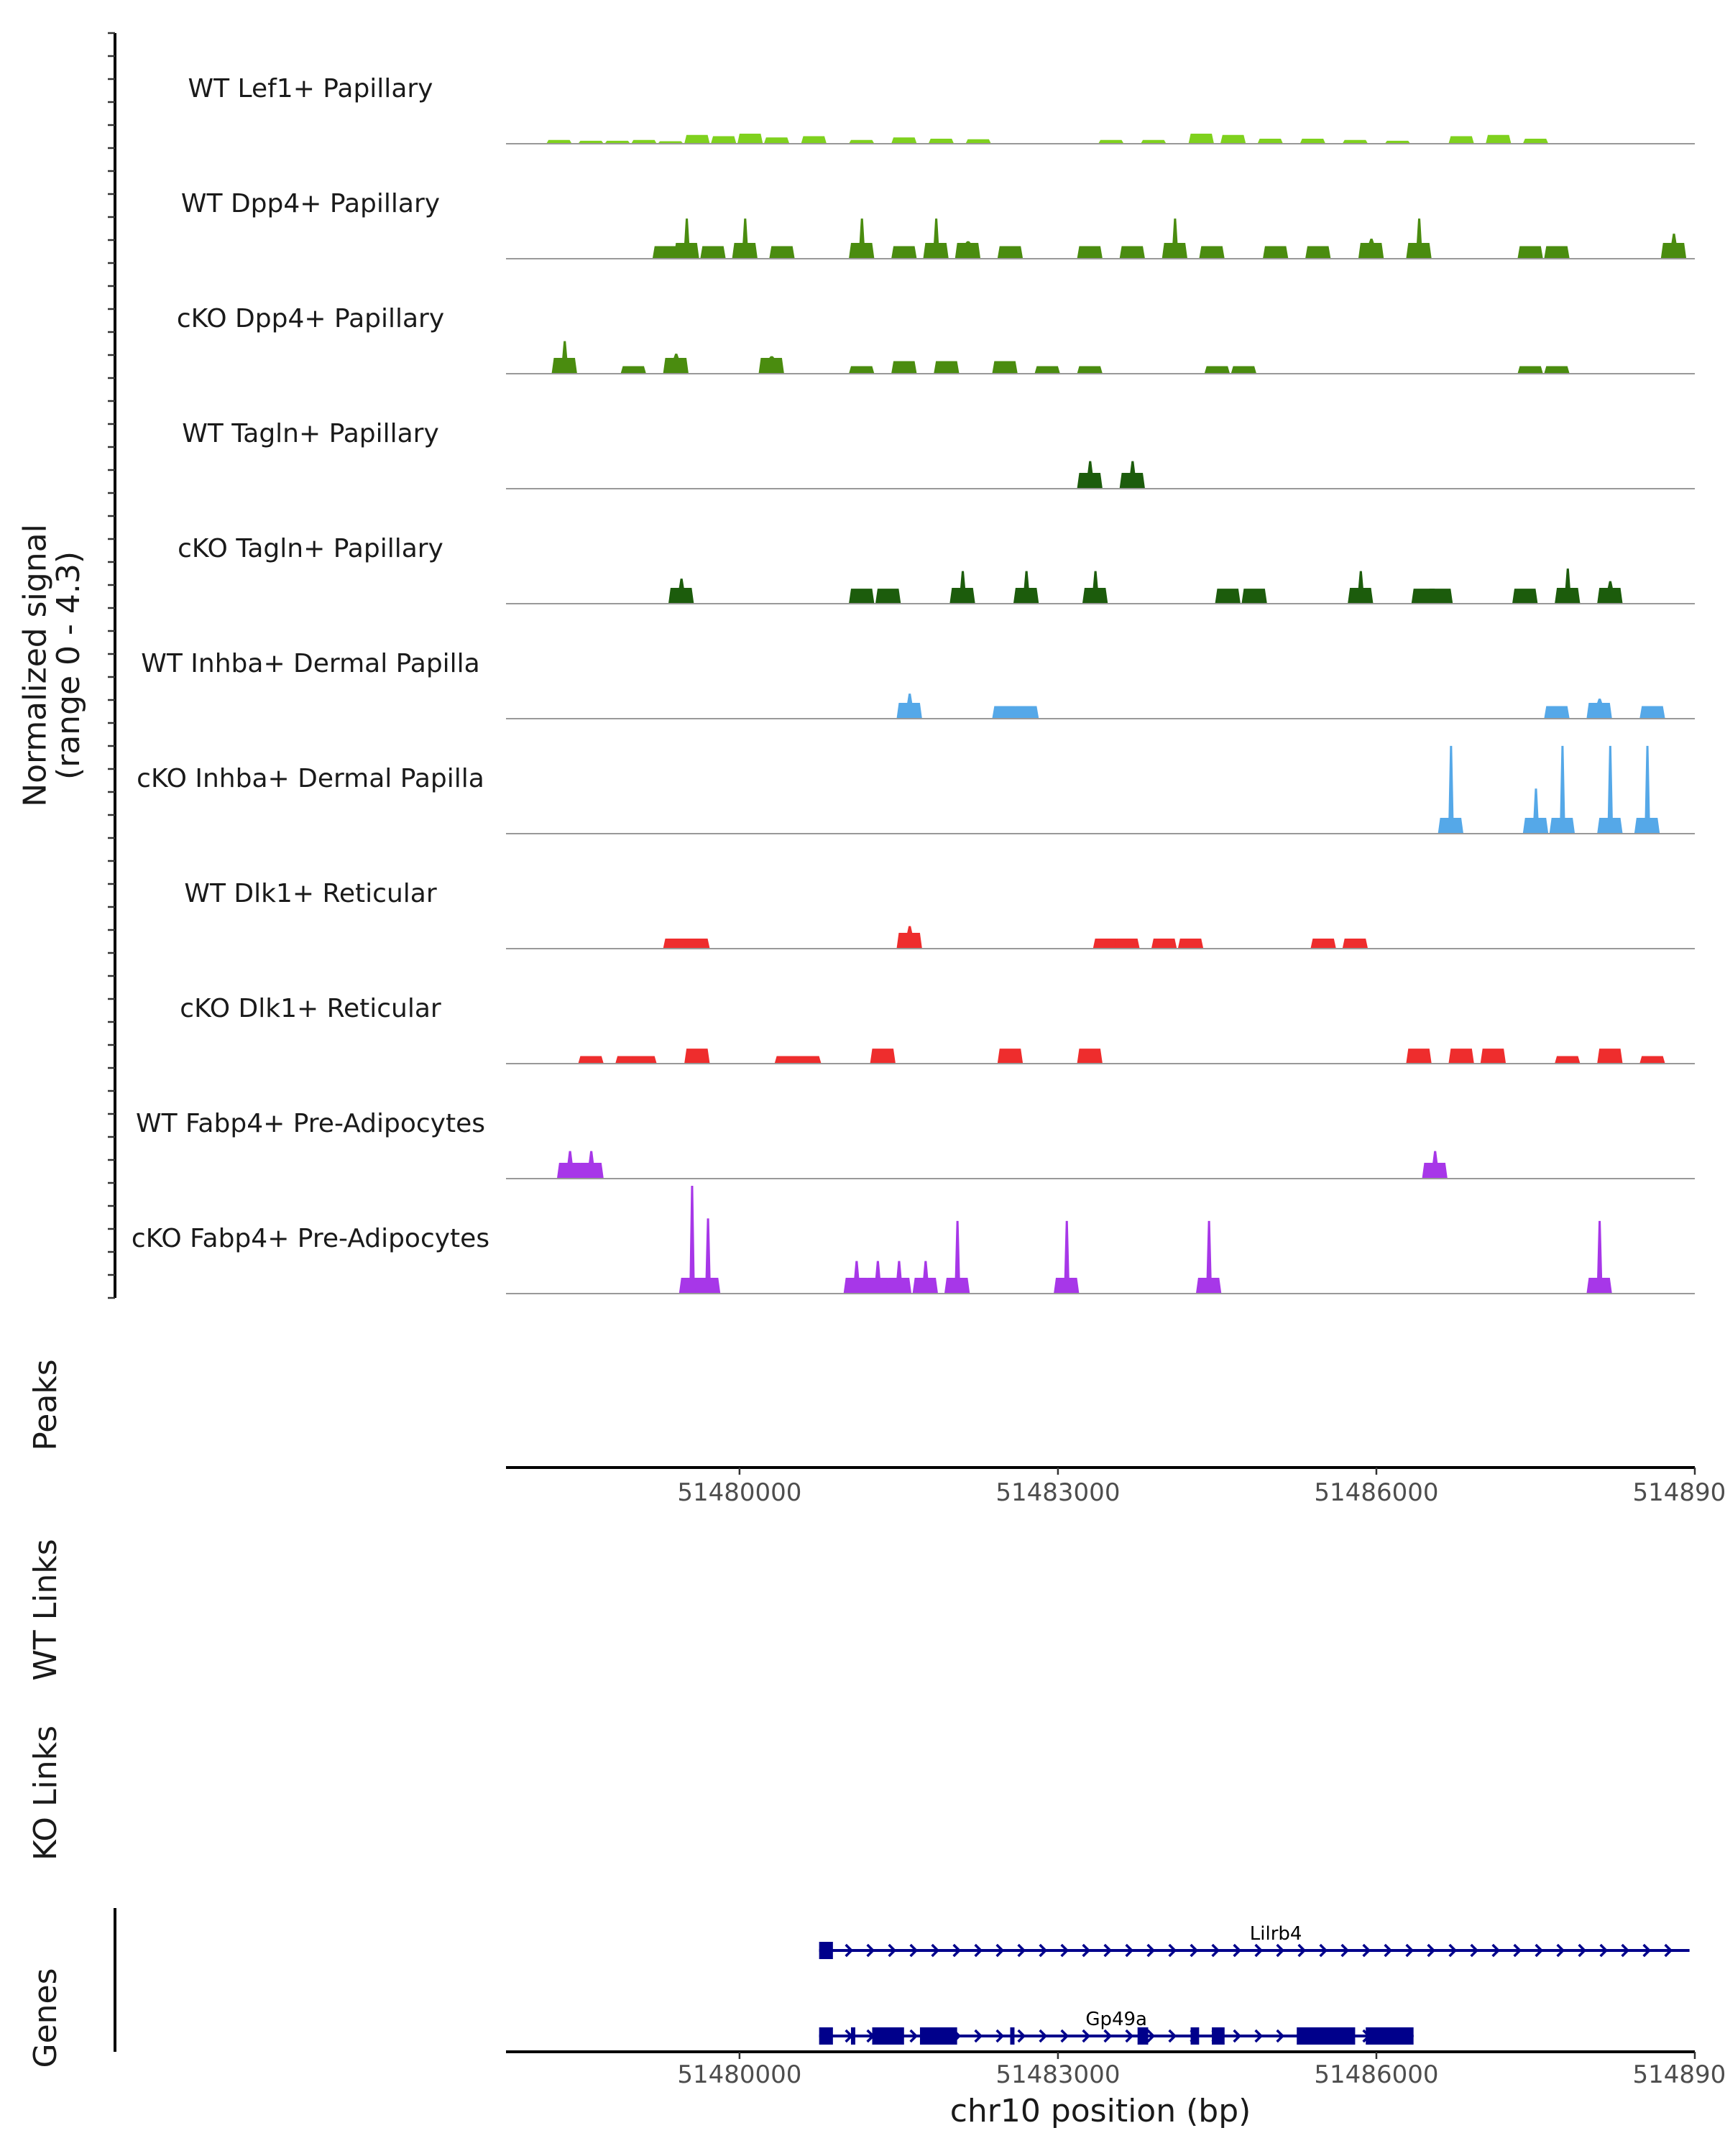 Image resolution: width=1725 pixels, height=2156 pixels. What do you see at coordinates (310, 778) in the screenshot?
I see `track-label: cKO Inhba+ Dermal Papilla` at bounding box center [310, 778].